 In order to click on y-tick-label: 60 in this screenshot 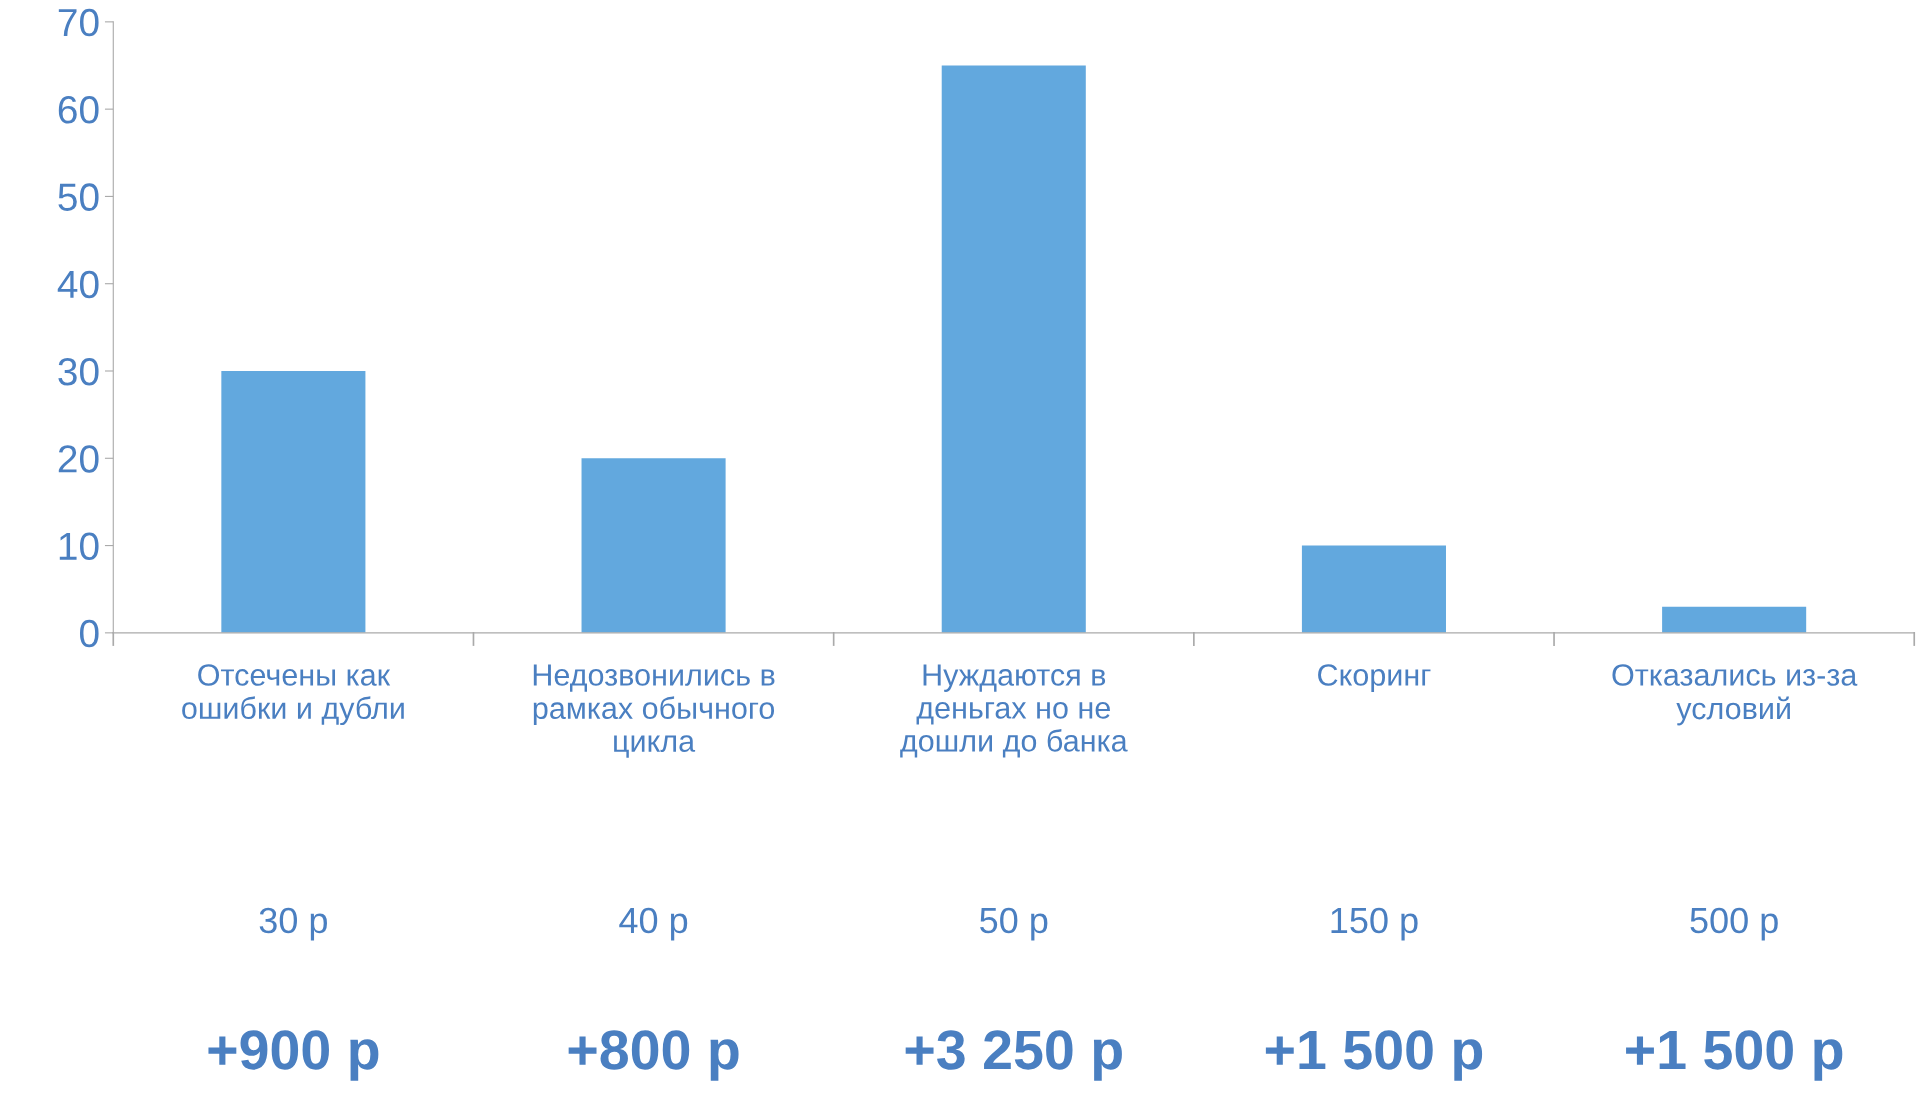, I will do `click(78, 110)`.